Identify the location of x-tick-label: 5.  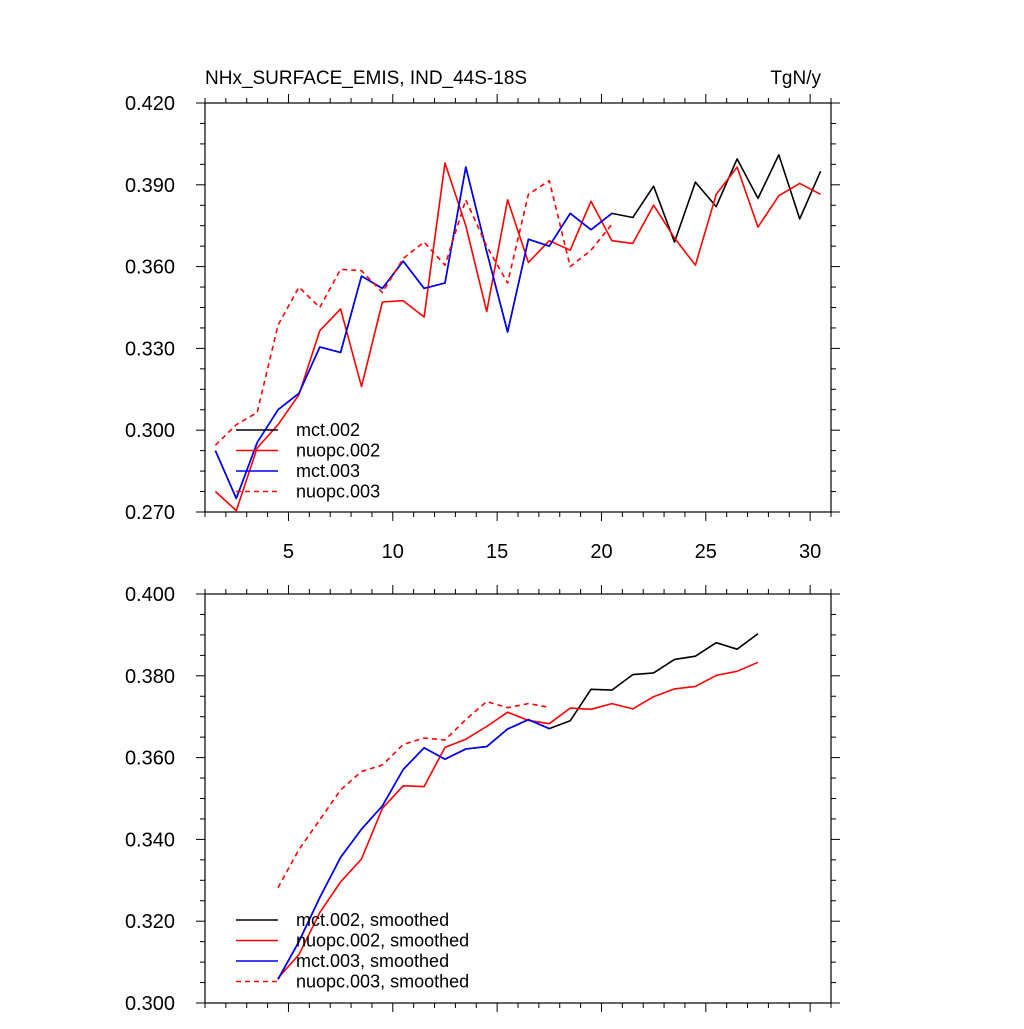
(288, 552).